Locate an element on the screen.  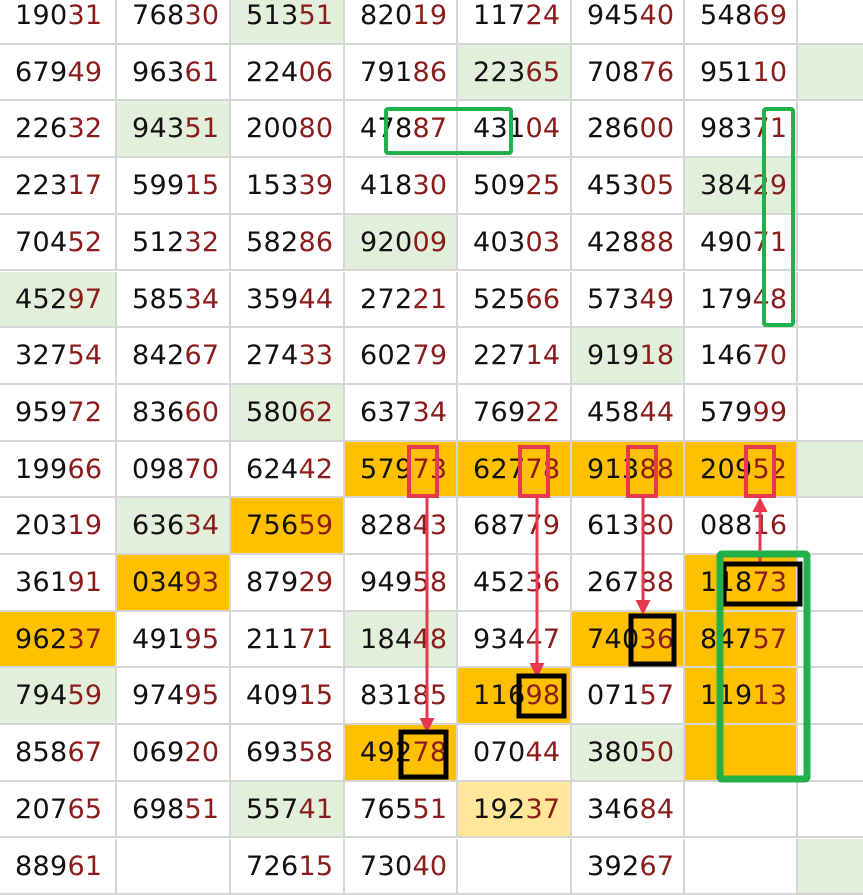
grid-cell: 22406 is located at coordinates (288, 73).